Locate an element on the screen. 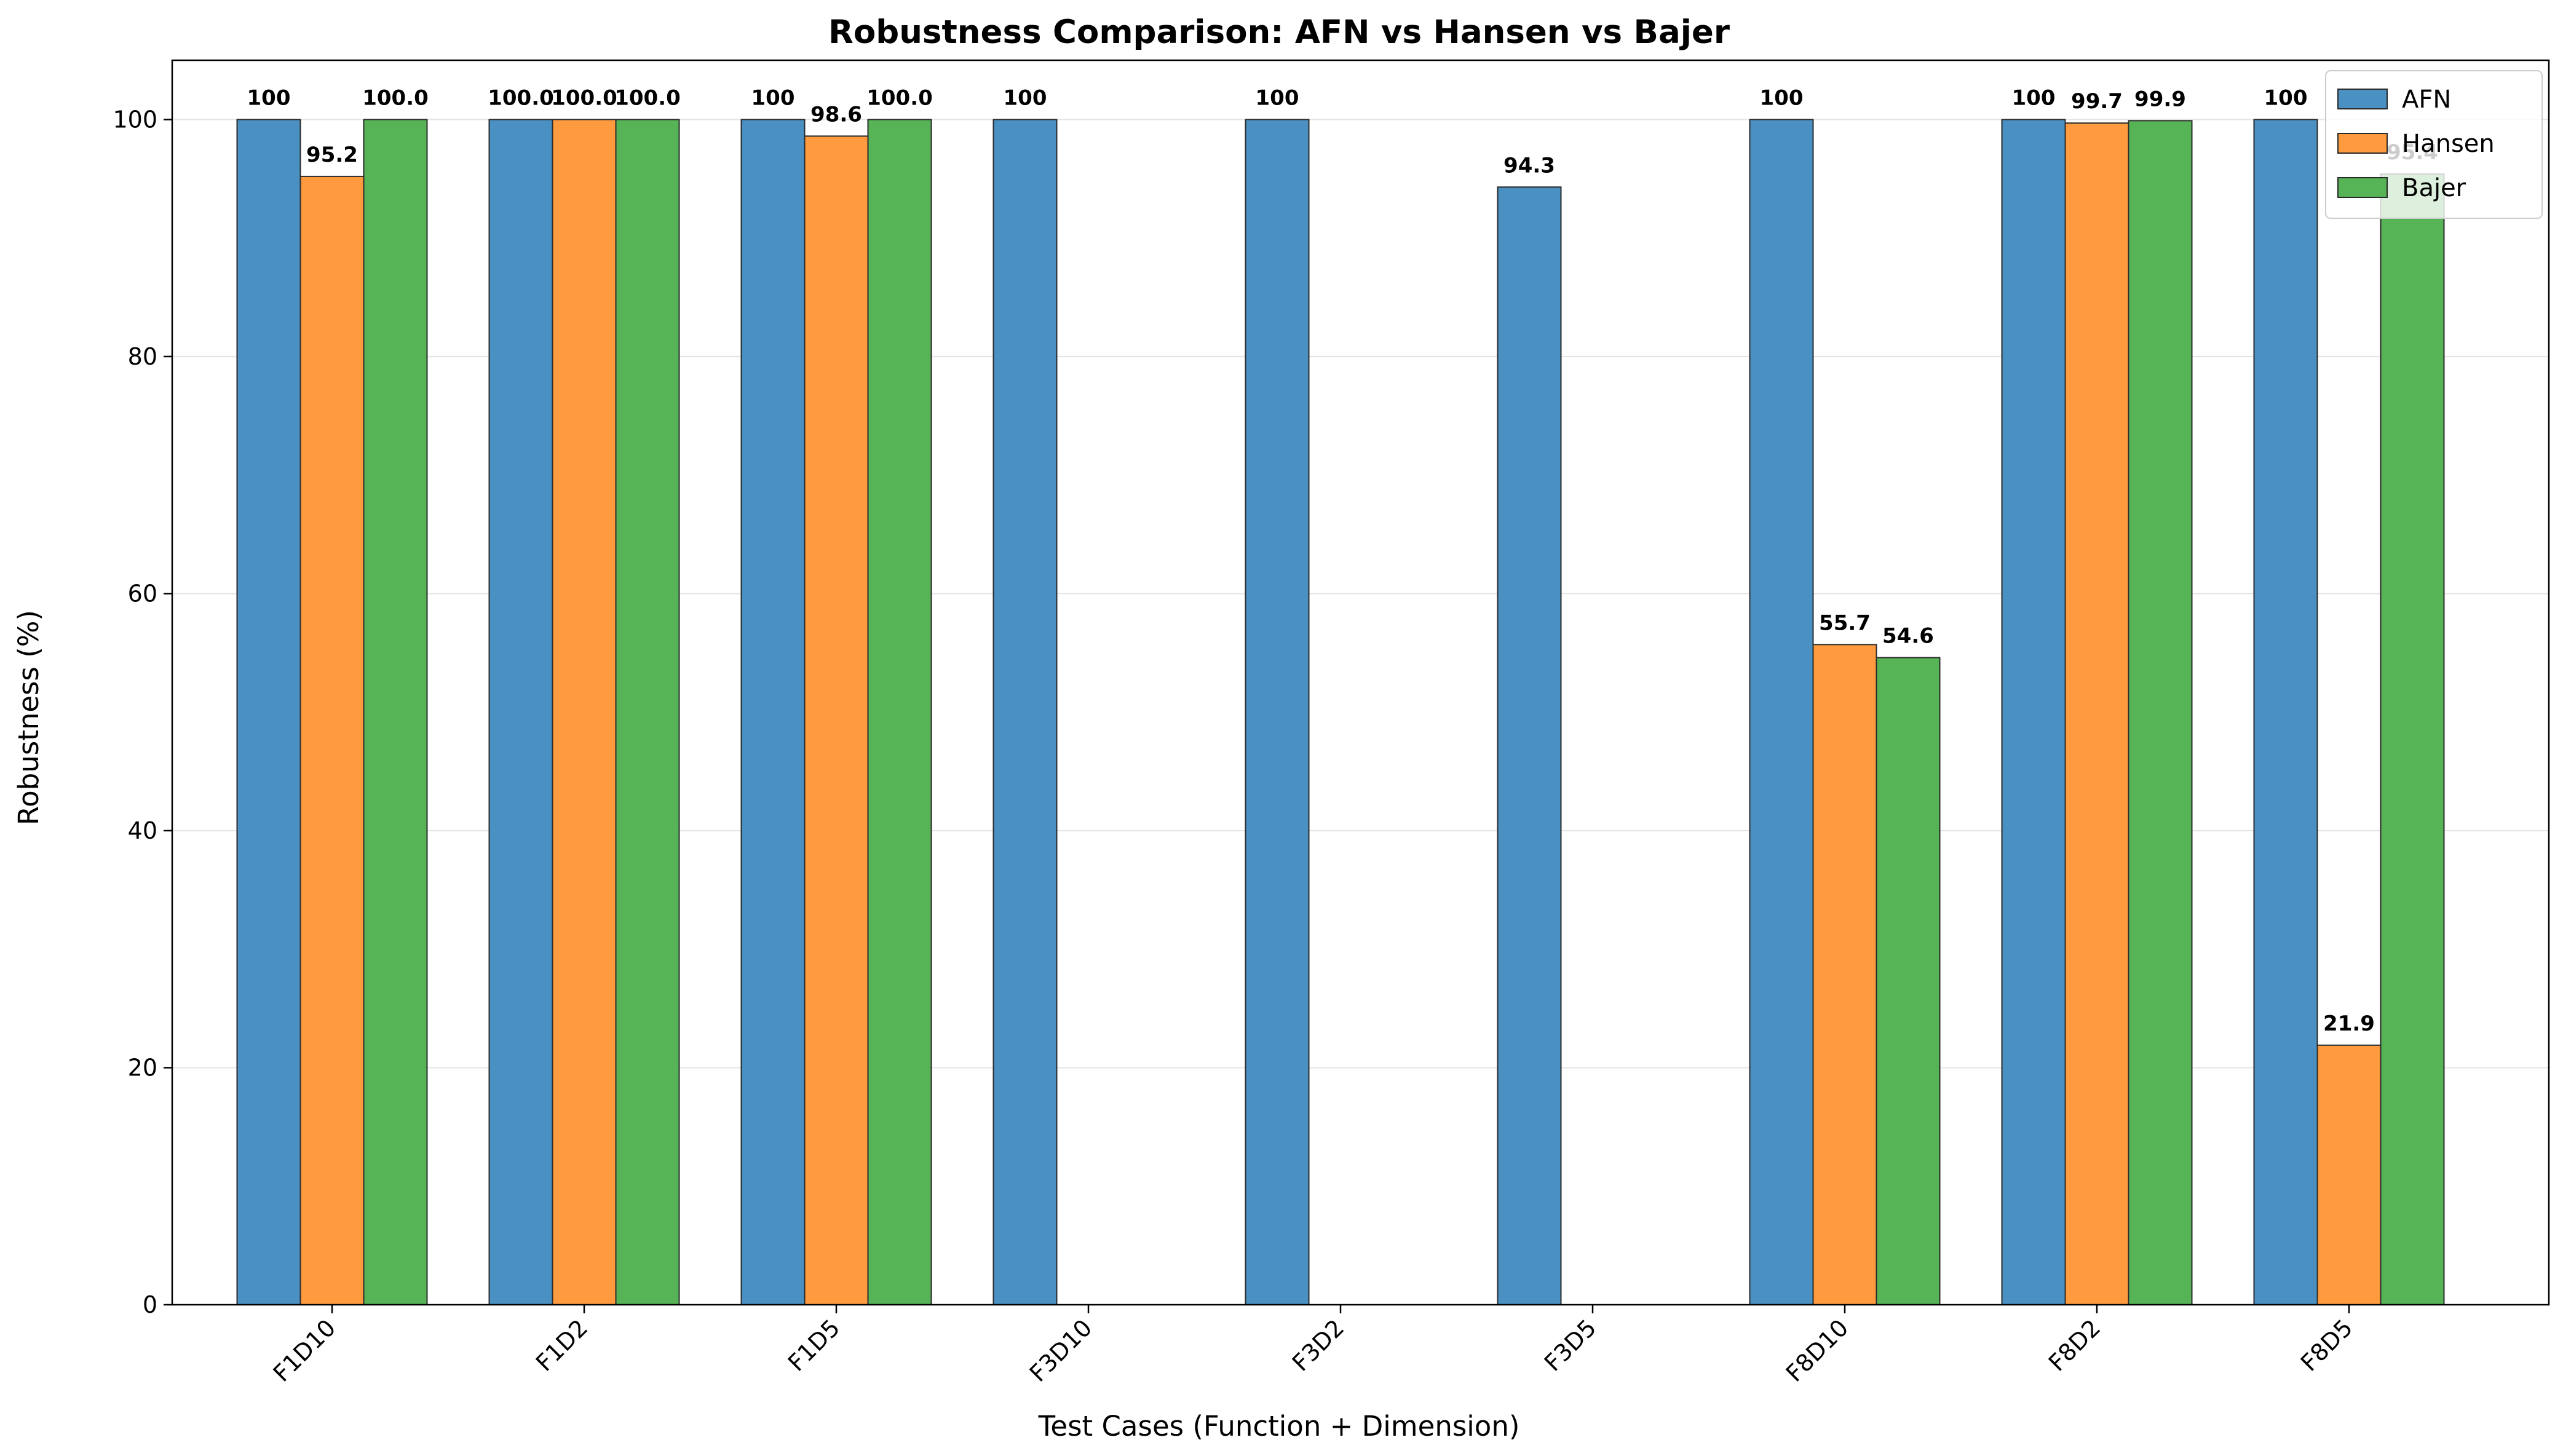  legend-label-bajer: Bajer is located at coordinates (2434, 188).